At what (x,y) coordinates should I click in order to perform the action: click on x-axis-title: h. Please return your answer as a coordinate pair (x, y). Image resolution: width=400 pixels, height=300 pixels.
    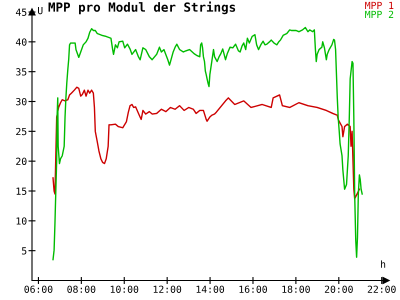
    Looking at the image, I should click on (383, 264).